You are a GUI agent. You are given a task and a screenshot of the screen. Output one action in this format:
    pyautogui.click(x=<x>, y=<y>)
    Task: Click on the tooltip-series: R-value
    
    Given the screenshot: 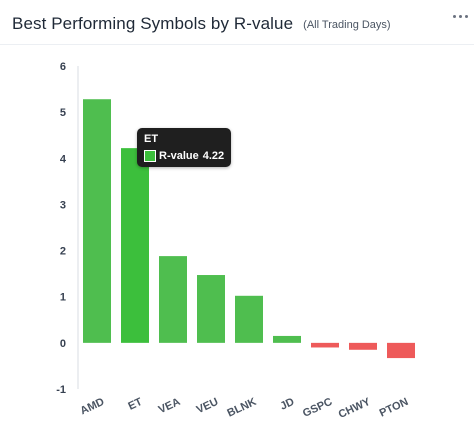 What is the action you would take?
    pyautogui.click(x=179, y=156)
    